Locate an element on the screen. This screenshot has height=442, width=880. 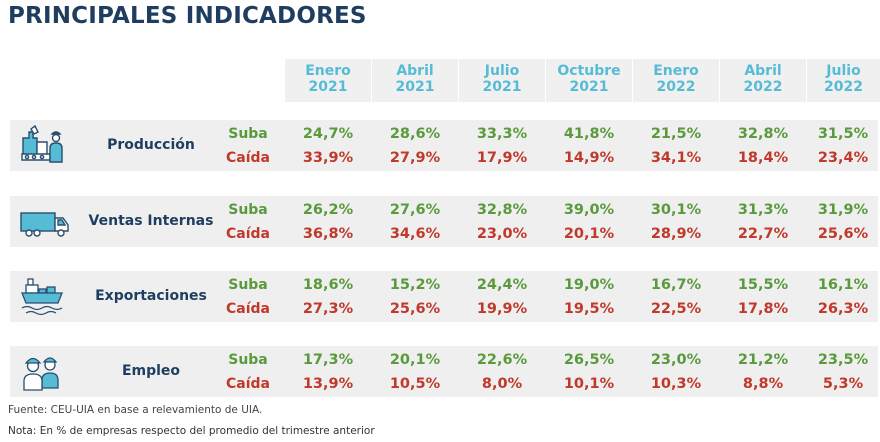
suba-value: 23,5% is located at coordinates (843, 360).